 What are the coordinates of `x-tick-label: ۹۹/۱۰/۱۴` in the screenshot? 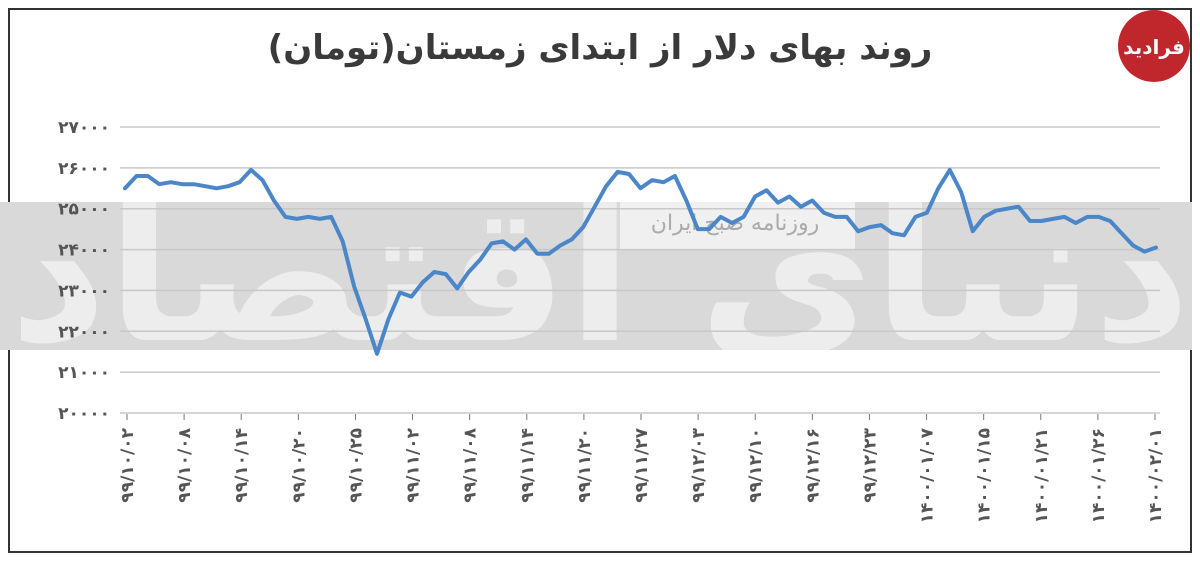 It's located at (242, 465).